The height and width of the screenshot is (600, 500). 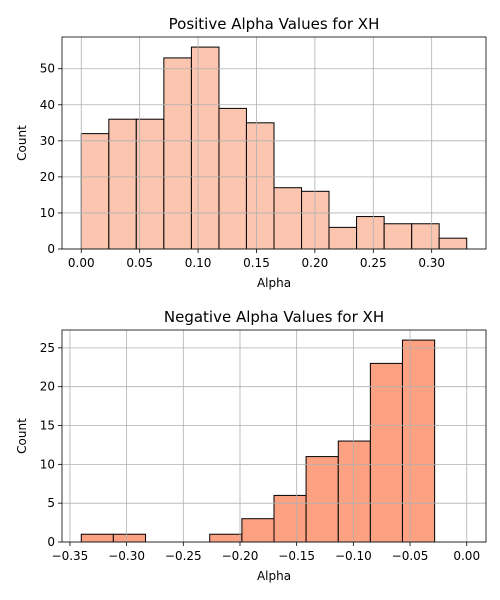 What do you see at coordinates (183, 556) in the screenshot?
I see `x-tick-label: −0.25` at bounding box center [183, 556].